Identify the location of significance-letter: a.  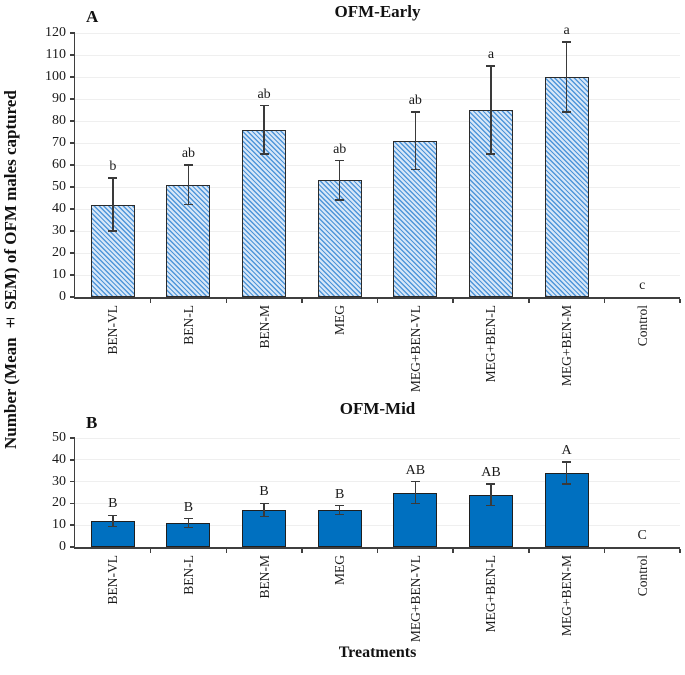
(566, 30).